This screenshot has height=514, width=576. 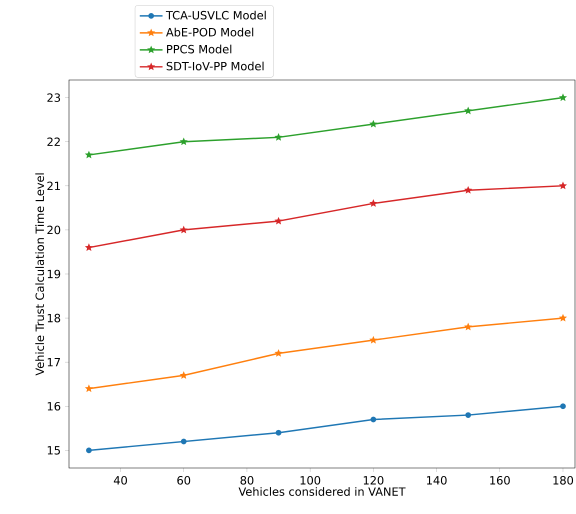 What do you see at coordinates (54, 274) in the screenshot?
I see `y-tick-label: 19` at bounding box center [54, 274].